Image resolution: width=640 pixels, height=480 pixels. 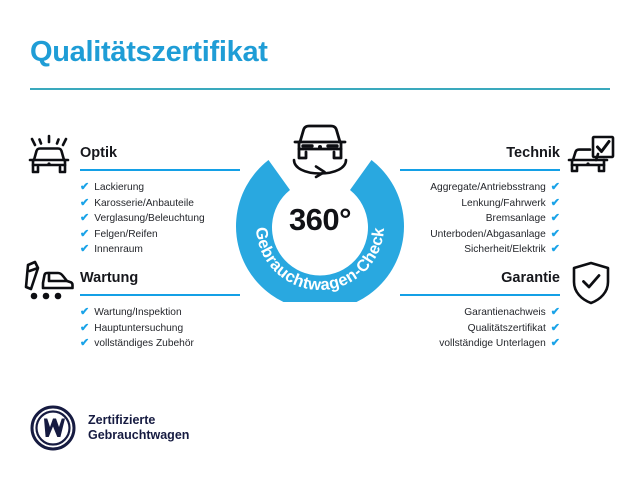 I want to click on list-item: ✔ Felgen/Reifen, so click(x=160, y=235).